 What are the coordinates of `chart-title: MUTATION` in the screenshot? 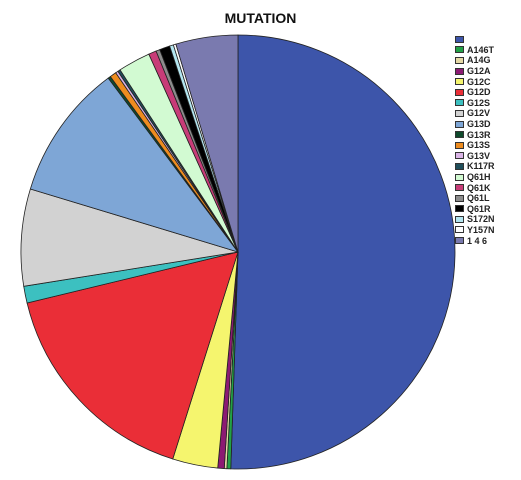 It's located at (260, 18).